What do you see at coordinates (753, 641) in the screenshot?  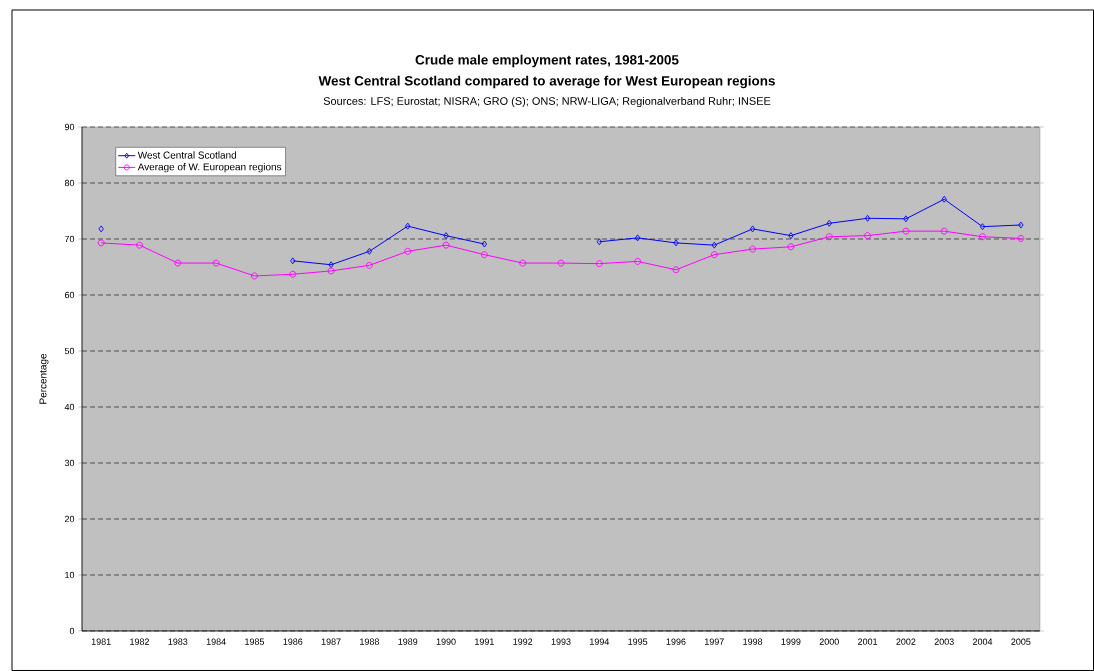 I see `x-tick-label: 1998` at bounding box center [753, 641].